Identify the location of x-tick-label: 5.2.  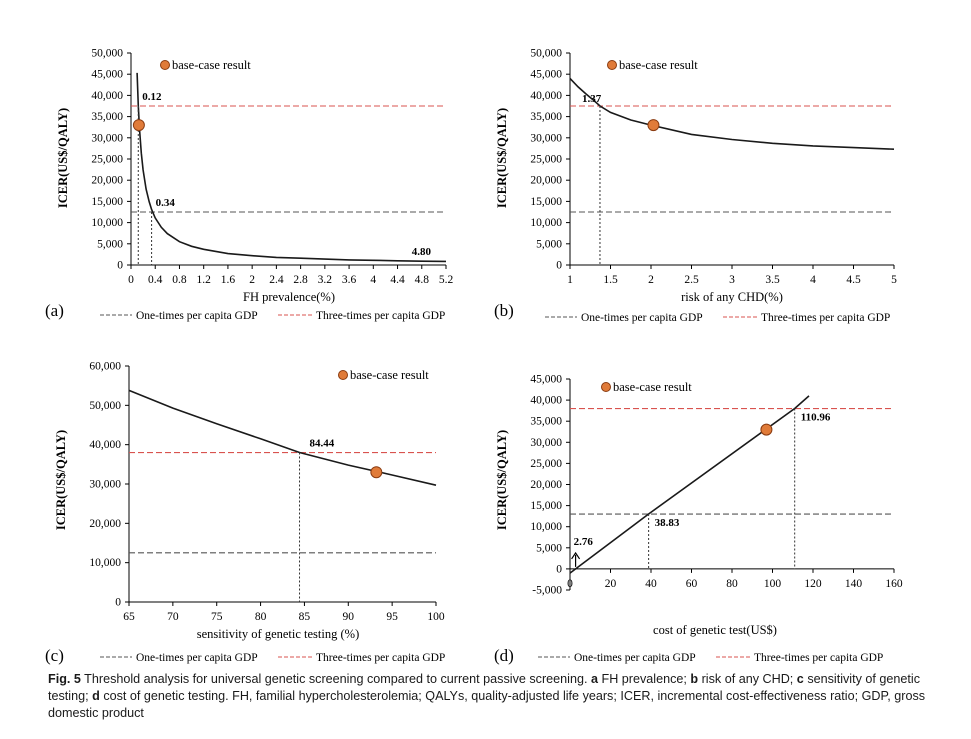
(446, 280).